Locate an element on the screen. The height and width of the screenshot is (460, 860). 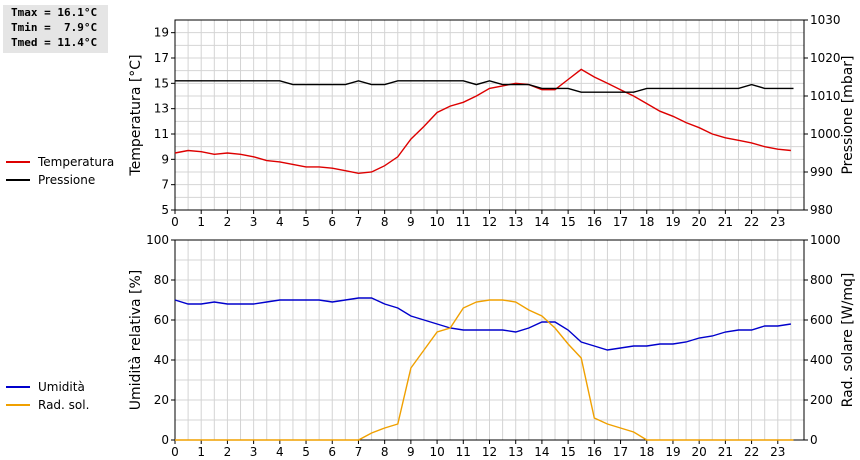
panel1-x-tick-label: 19 is located at coordinates (672, 222).